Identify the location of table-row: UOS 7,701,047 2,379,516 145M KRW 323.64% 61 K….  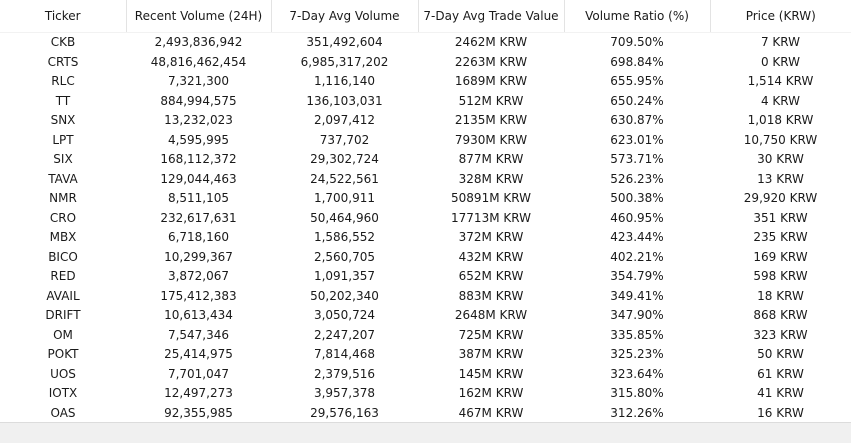
(425, 375).